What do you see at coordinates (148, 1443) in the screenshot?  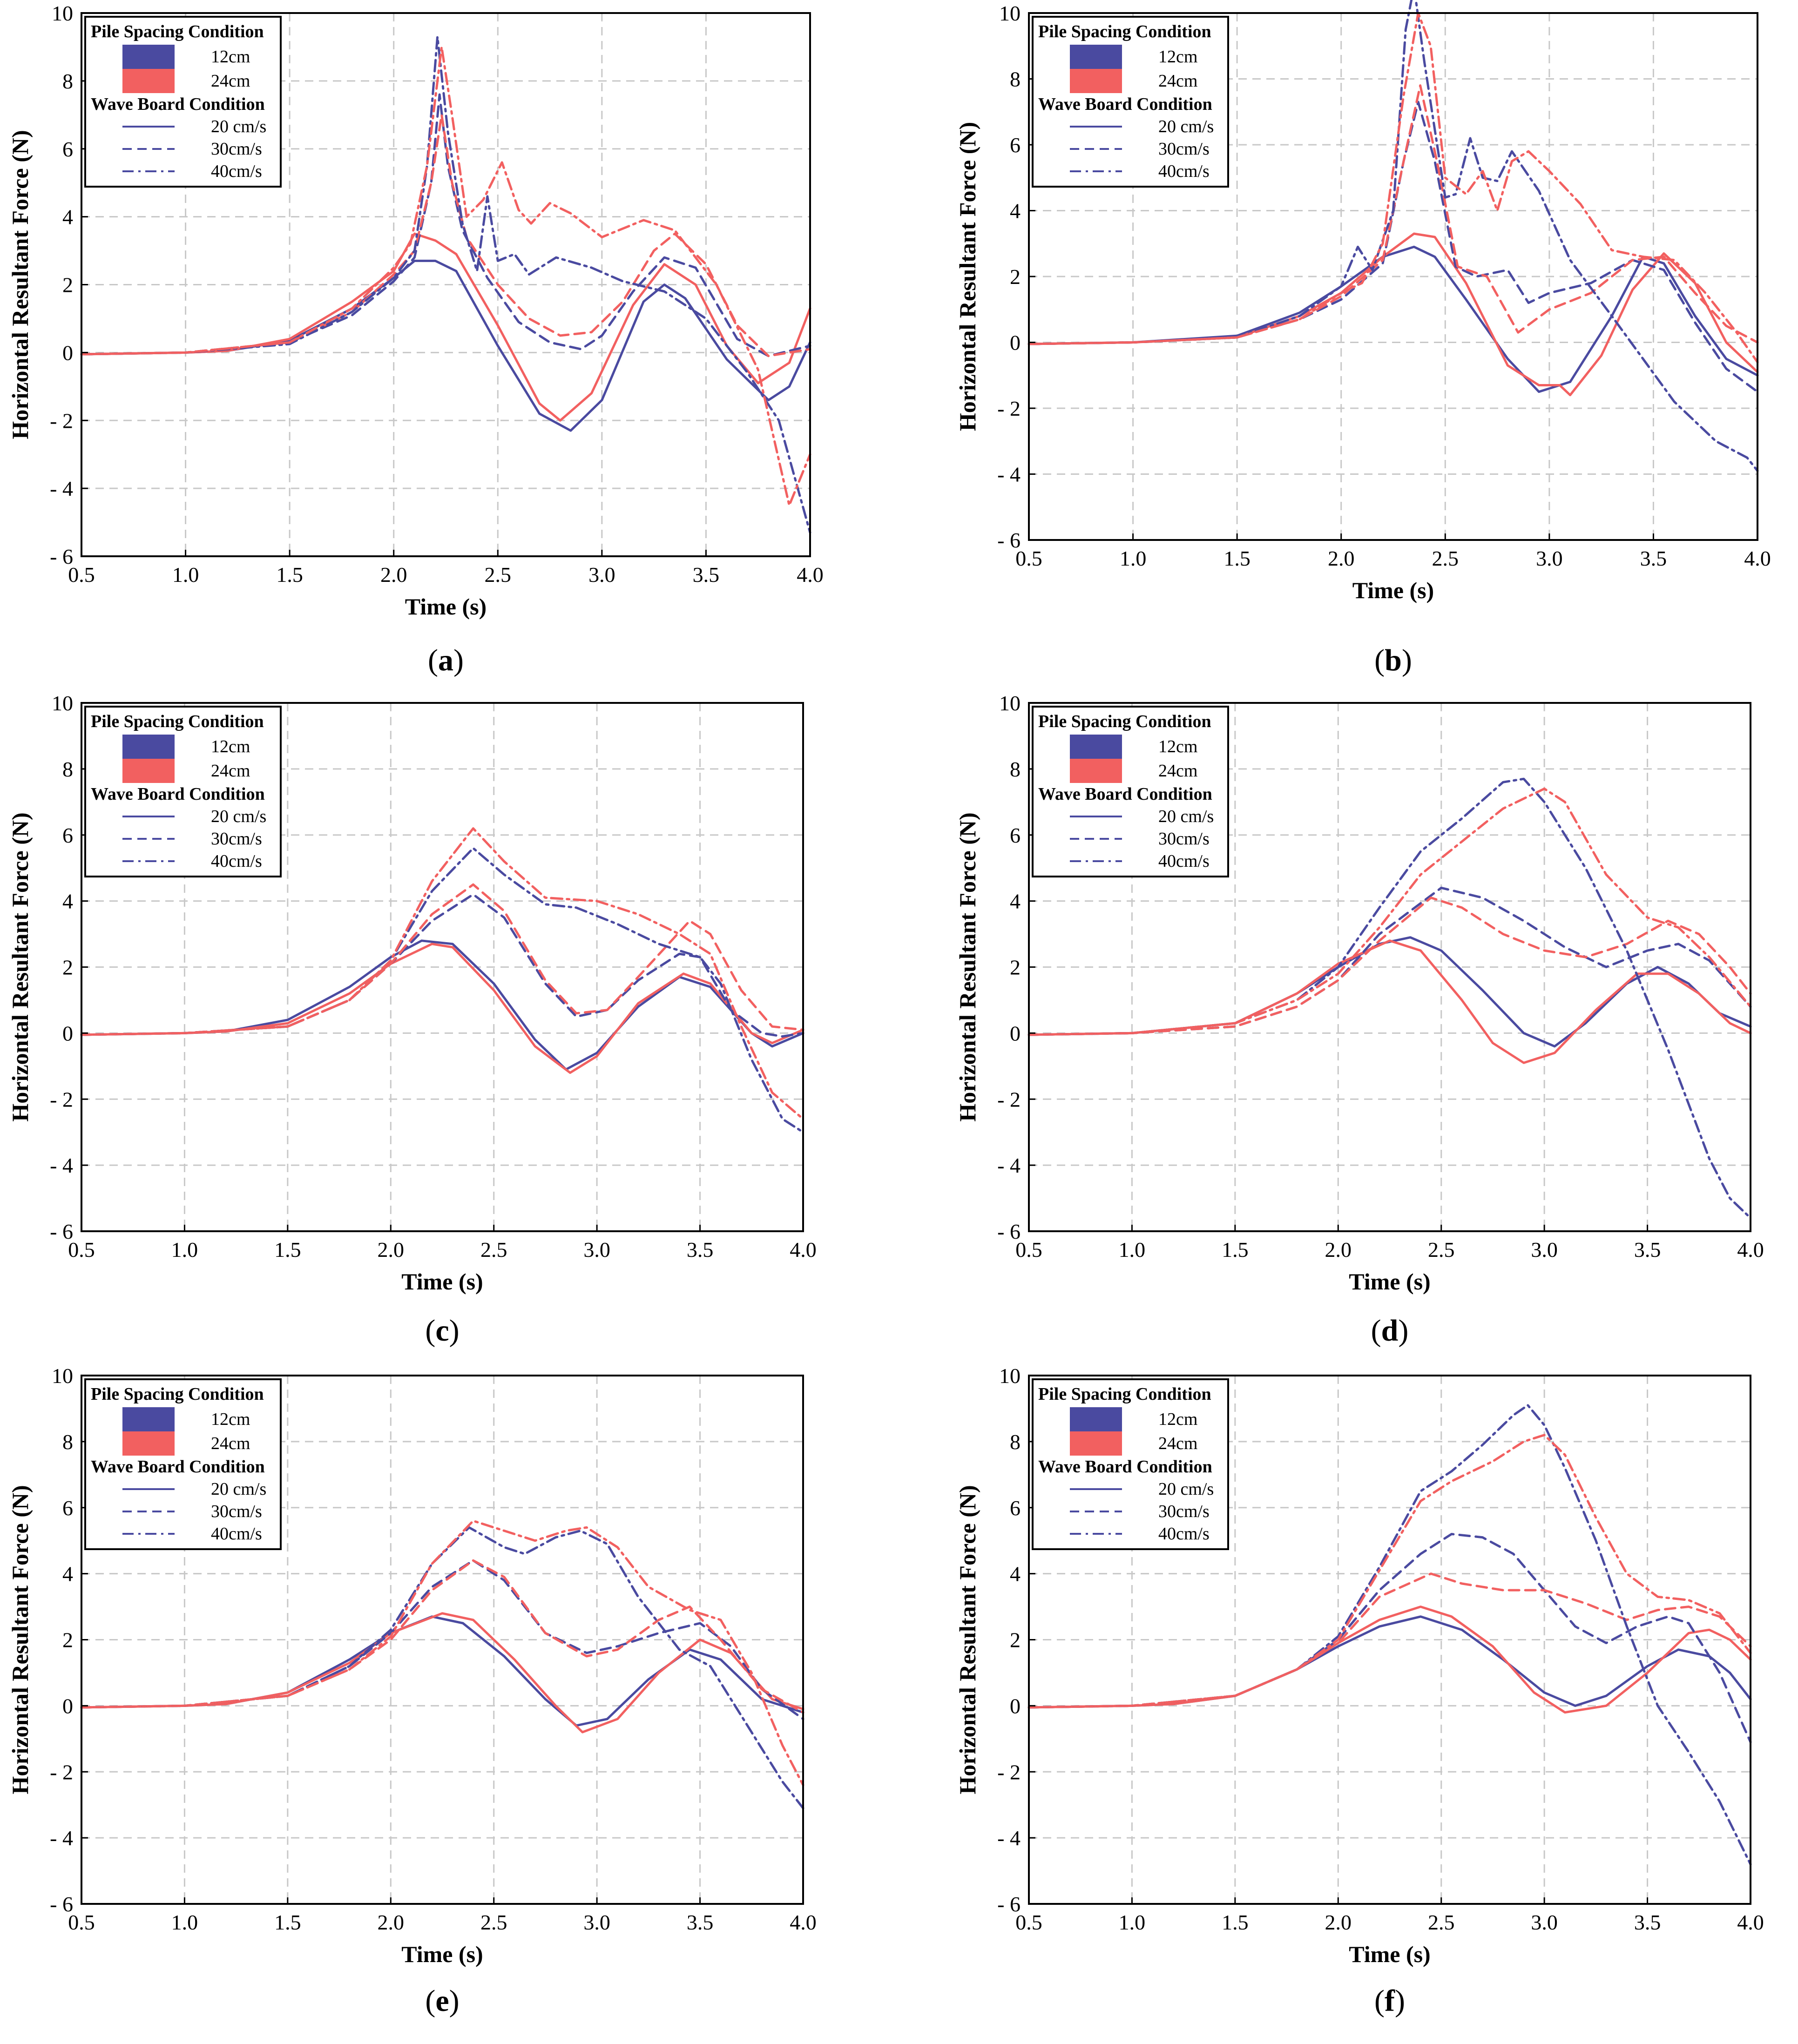 I see `legend-swatch-24cm` at bounding box center [148, 1443].